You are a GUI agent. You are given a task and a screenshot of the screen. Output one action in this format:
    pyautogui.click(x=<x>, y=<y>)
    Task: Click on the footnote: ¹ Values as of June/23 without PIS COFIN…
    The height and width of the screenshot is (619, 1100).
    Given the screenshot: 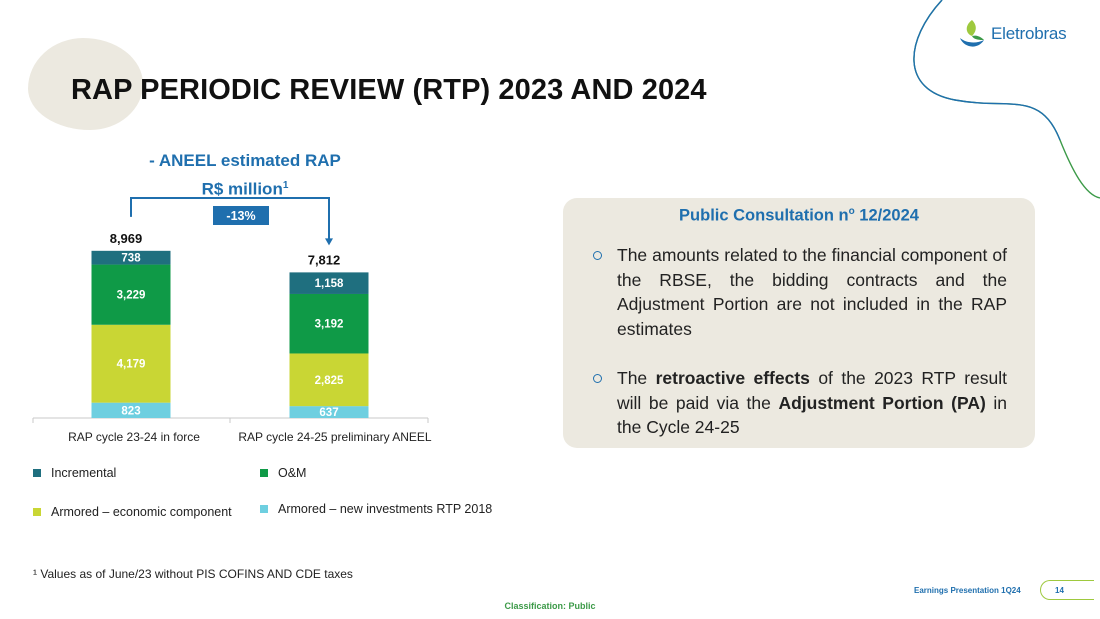 What is the action you would take?
    pyautogui.click(x=193, y=574)
    